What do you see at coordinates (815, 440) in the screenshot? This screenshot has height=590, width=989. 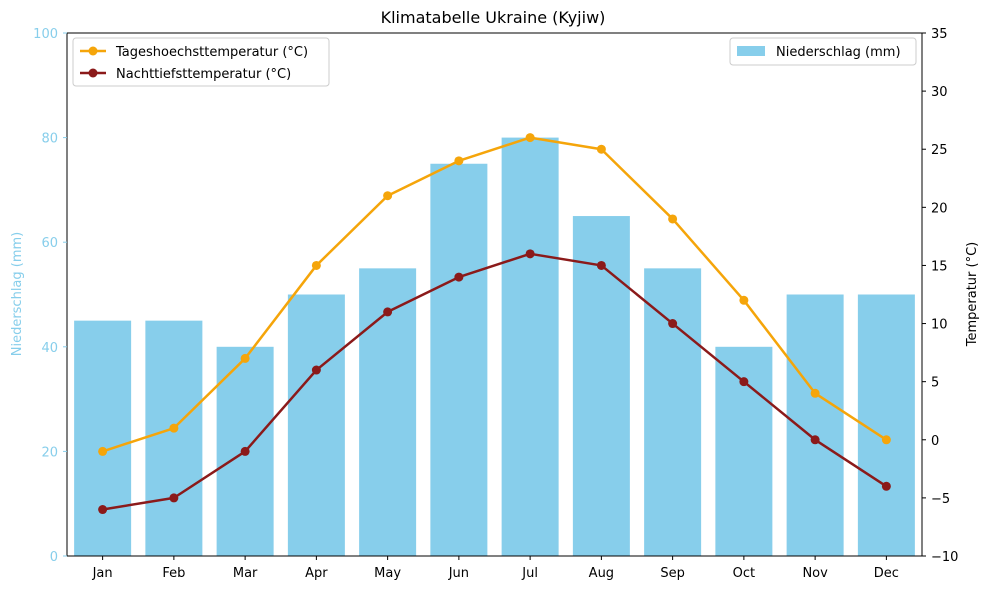 I see `point-series-1-nov` at bounding box center [815, 440].